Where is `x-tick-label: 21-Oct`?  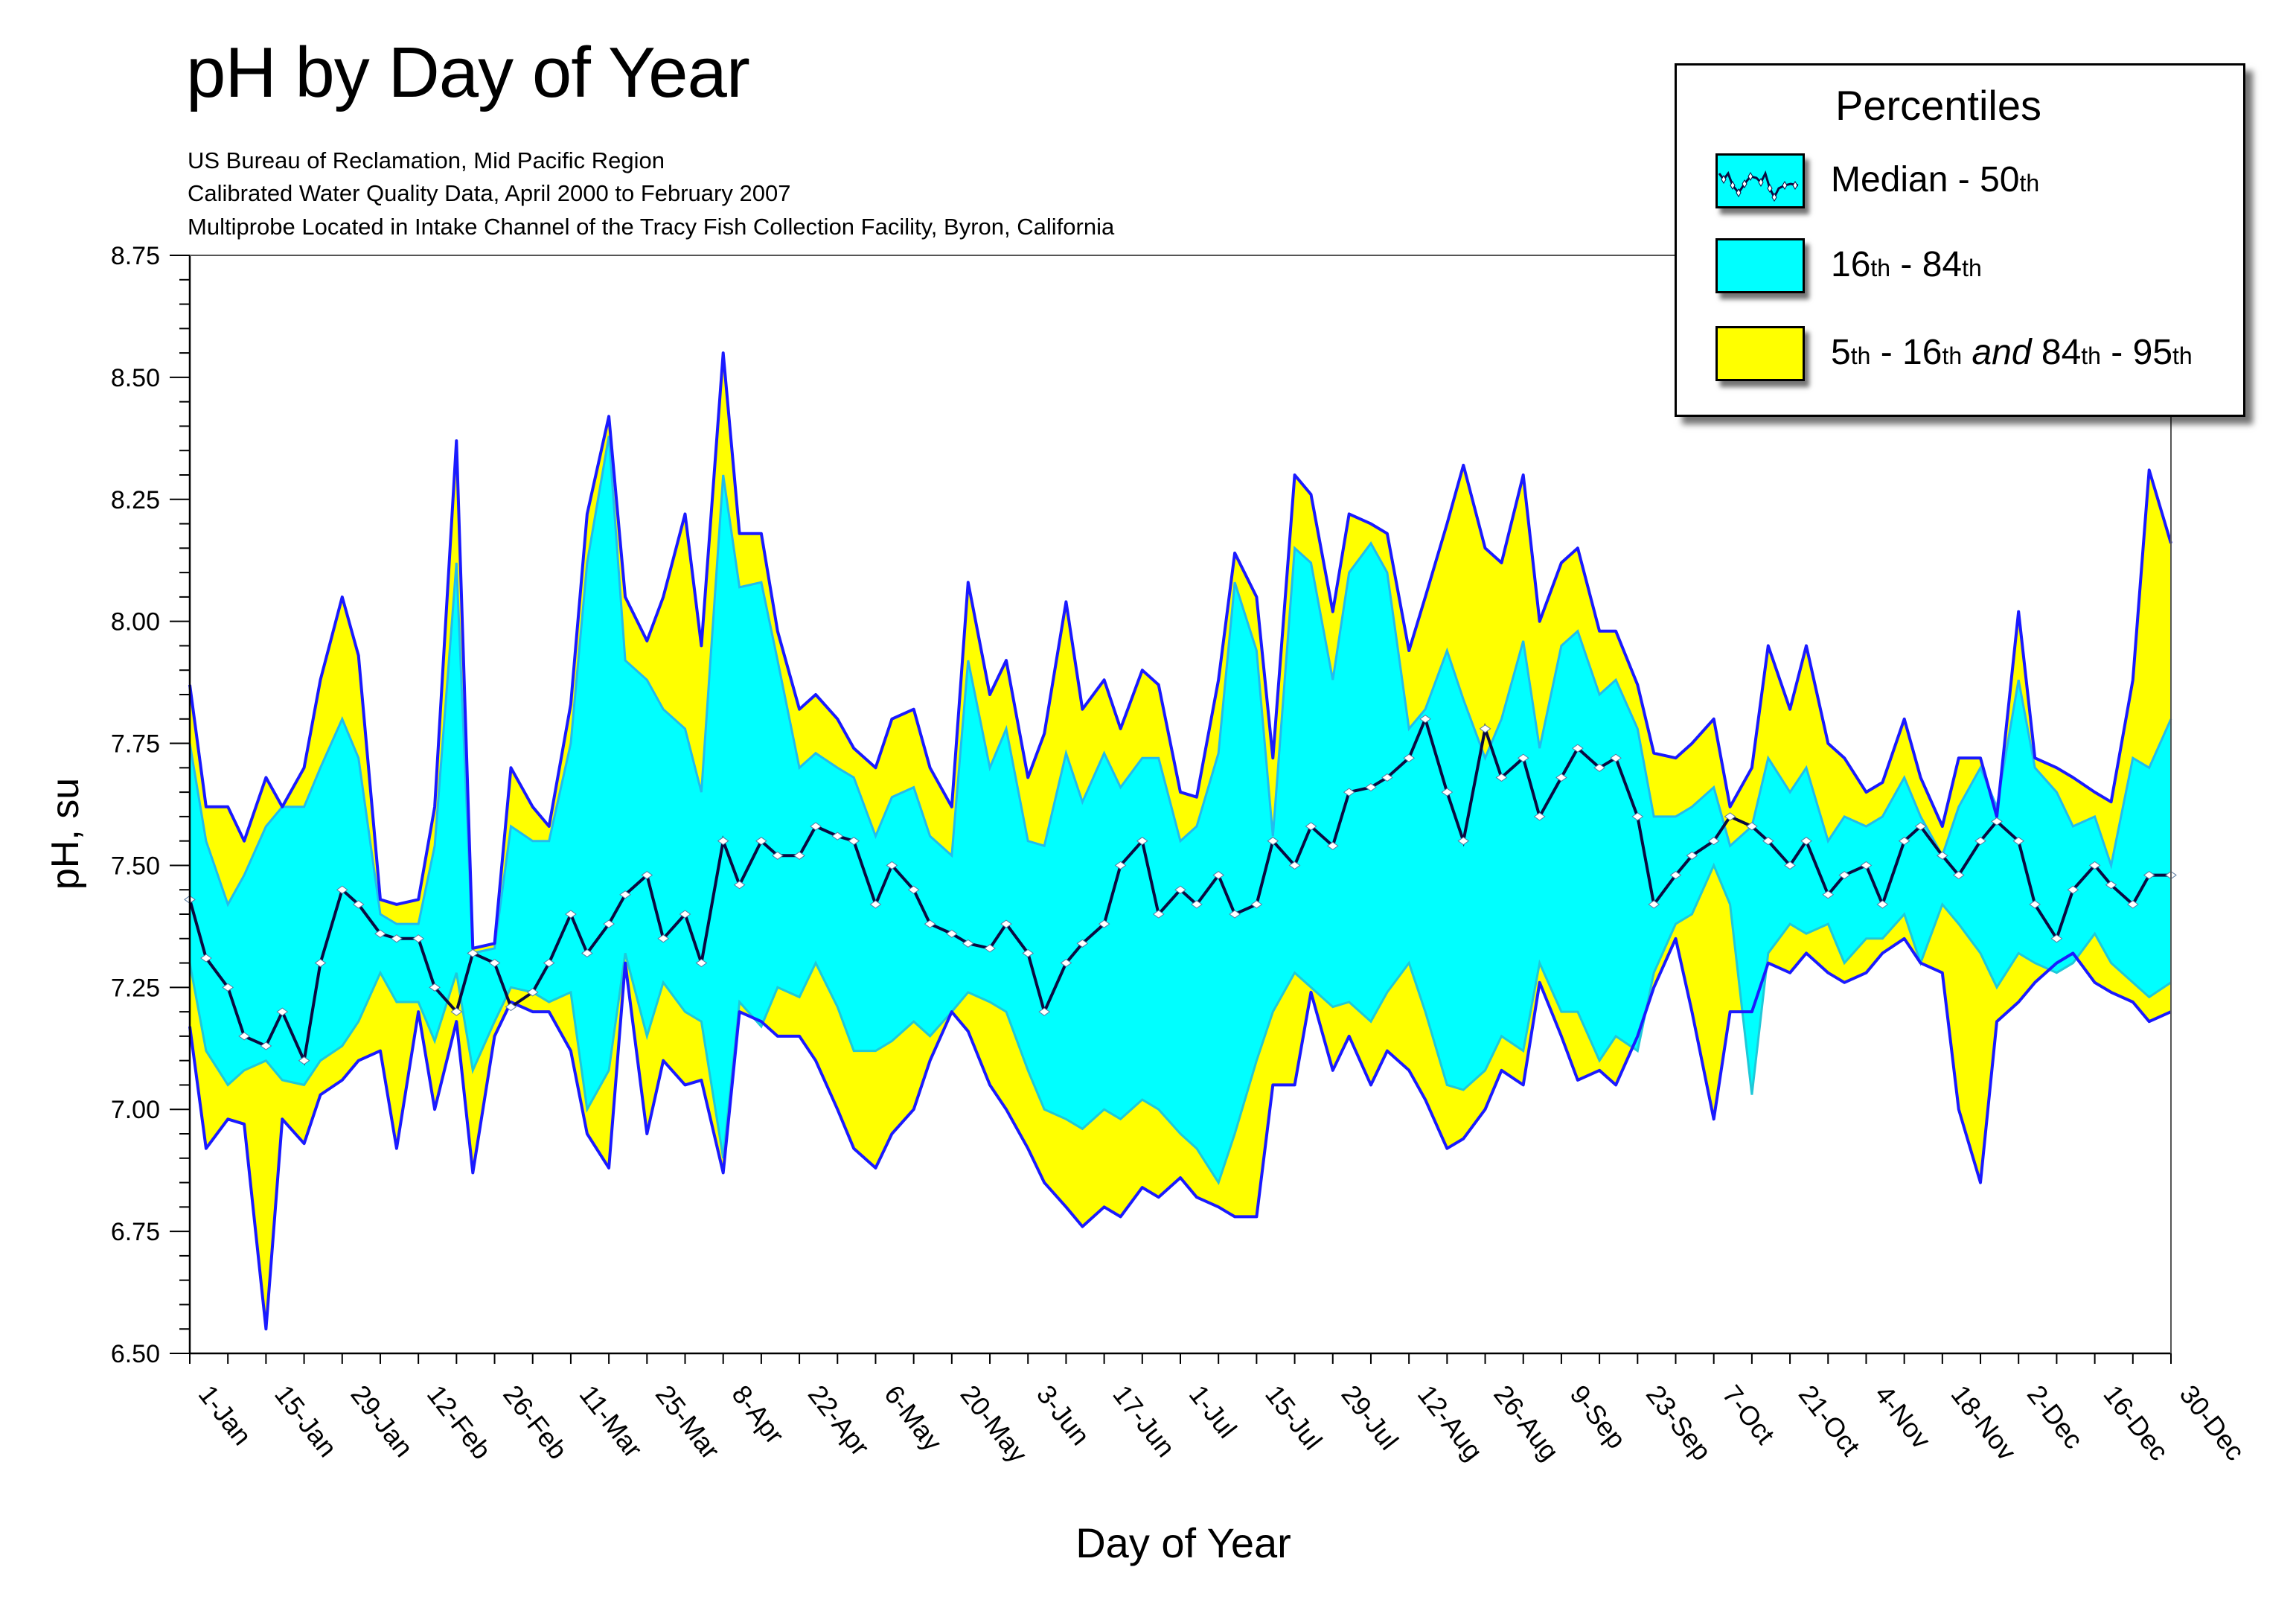 x-tick-label: 21-Oct is located at coordinates (1830, 1420).